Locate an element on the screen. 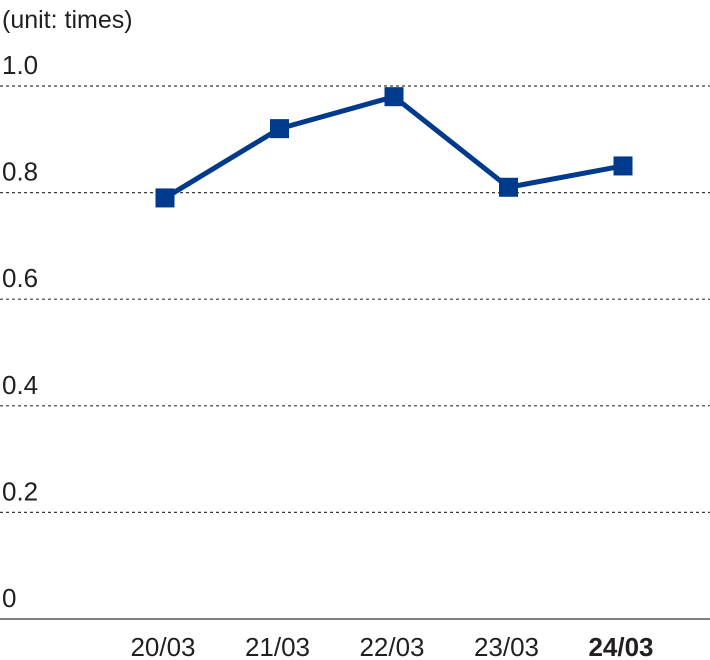 The width and height of the screenshot is (710, 660). x-tick-label-1: 21/03 is located at coordinates (277, 646).